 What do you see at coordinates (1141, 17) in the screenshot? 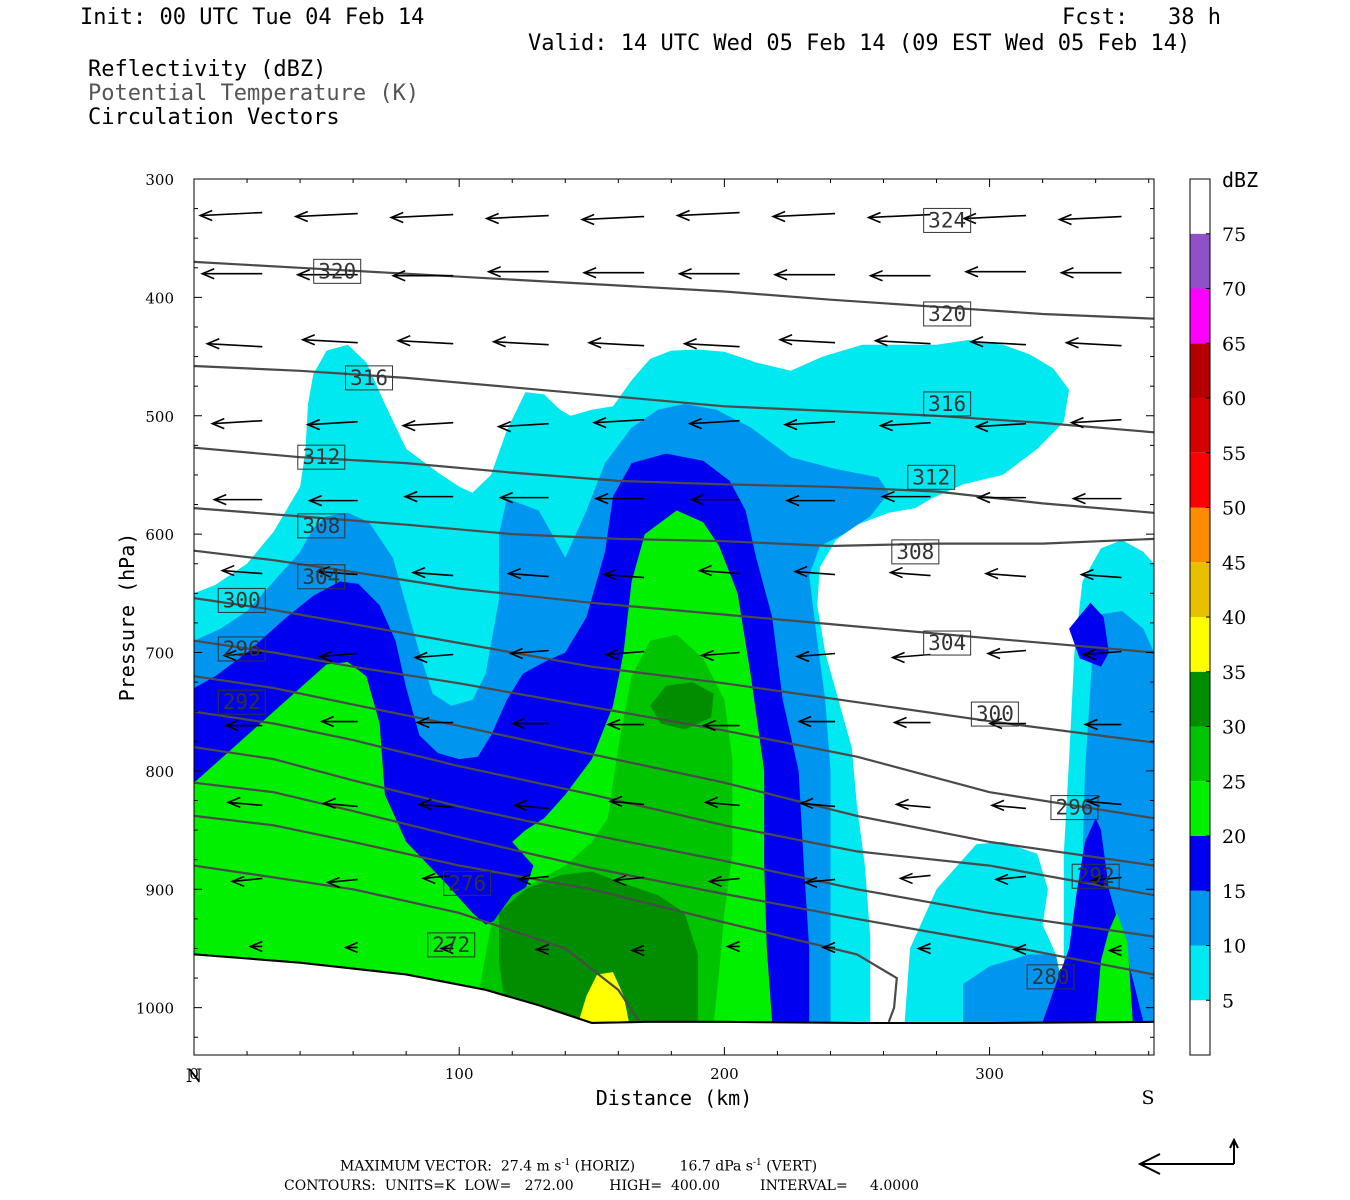
I see `forecast-hour: Fcst: 38 h` at bounding box center [1141, 17].